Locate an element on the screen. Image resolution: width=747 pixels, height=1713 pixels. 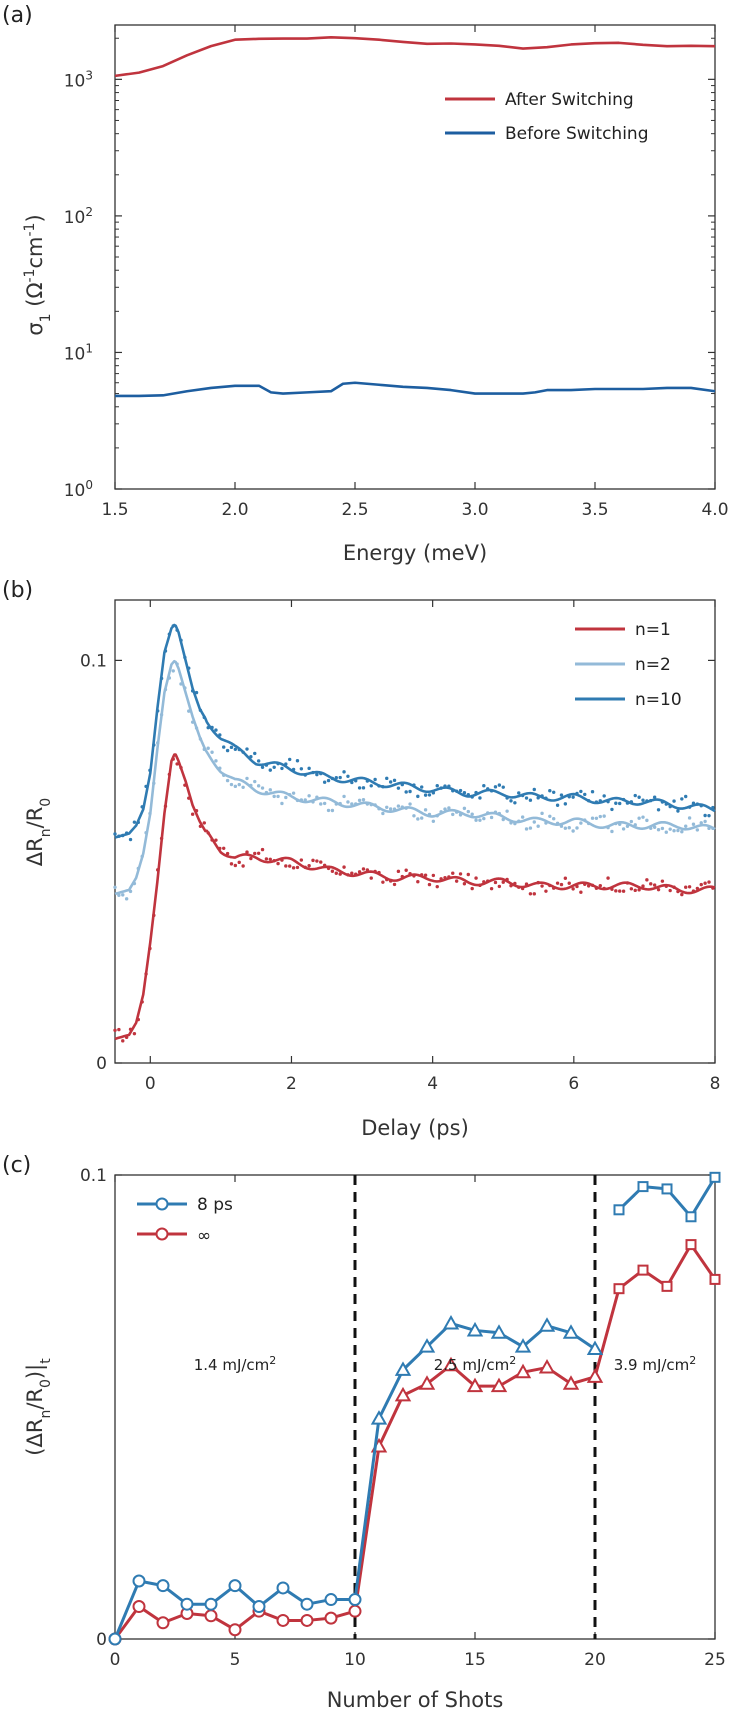
series-line-8-ps is located at coordinates (667, 1197).